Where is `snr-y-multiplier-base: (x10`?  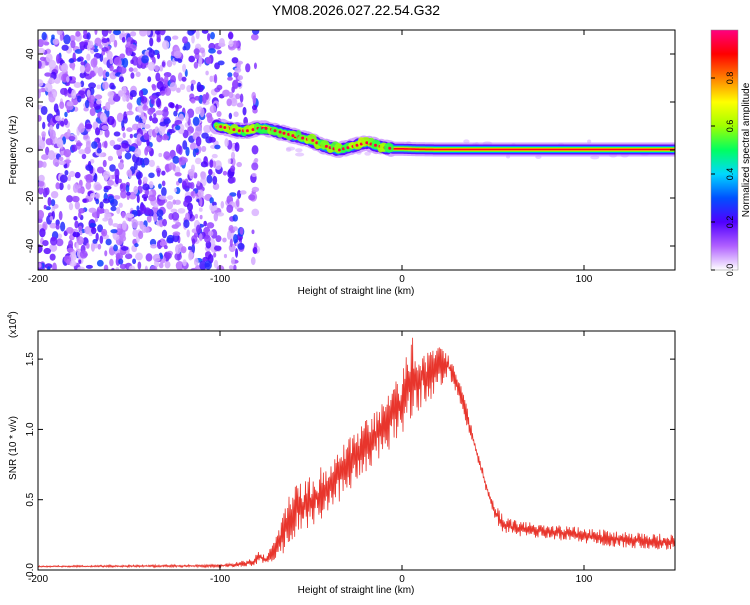 snr-y-multiplier-base: (x10 is located at coordinates (13, 328).